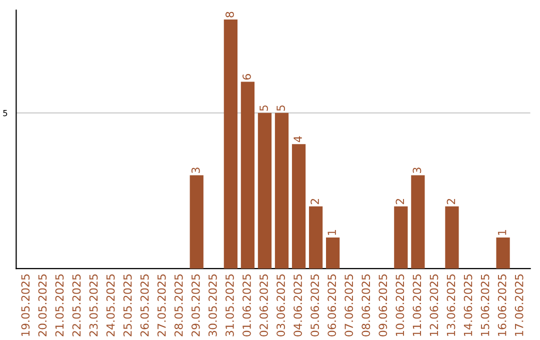  Describe the element at coordinates (383, 305) in the screenshot. I see `x-tick-label: 09.06.2025` at that location.